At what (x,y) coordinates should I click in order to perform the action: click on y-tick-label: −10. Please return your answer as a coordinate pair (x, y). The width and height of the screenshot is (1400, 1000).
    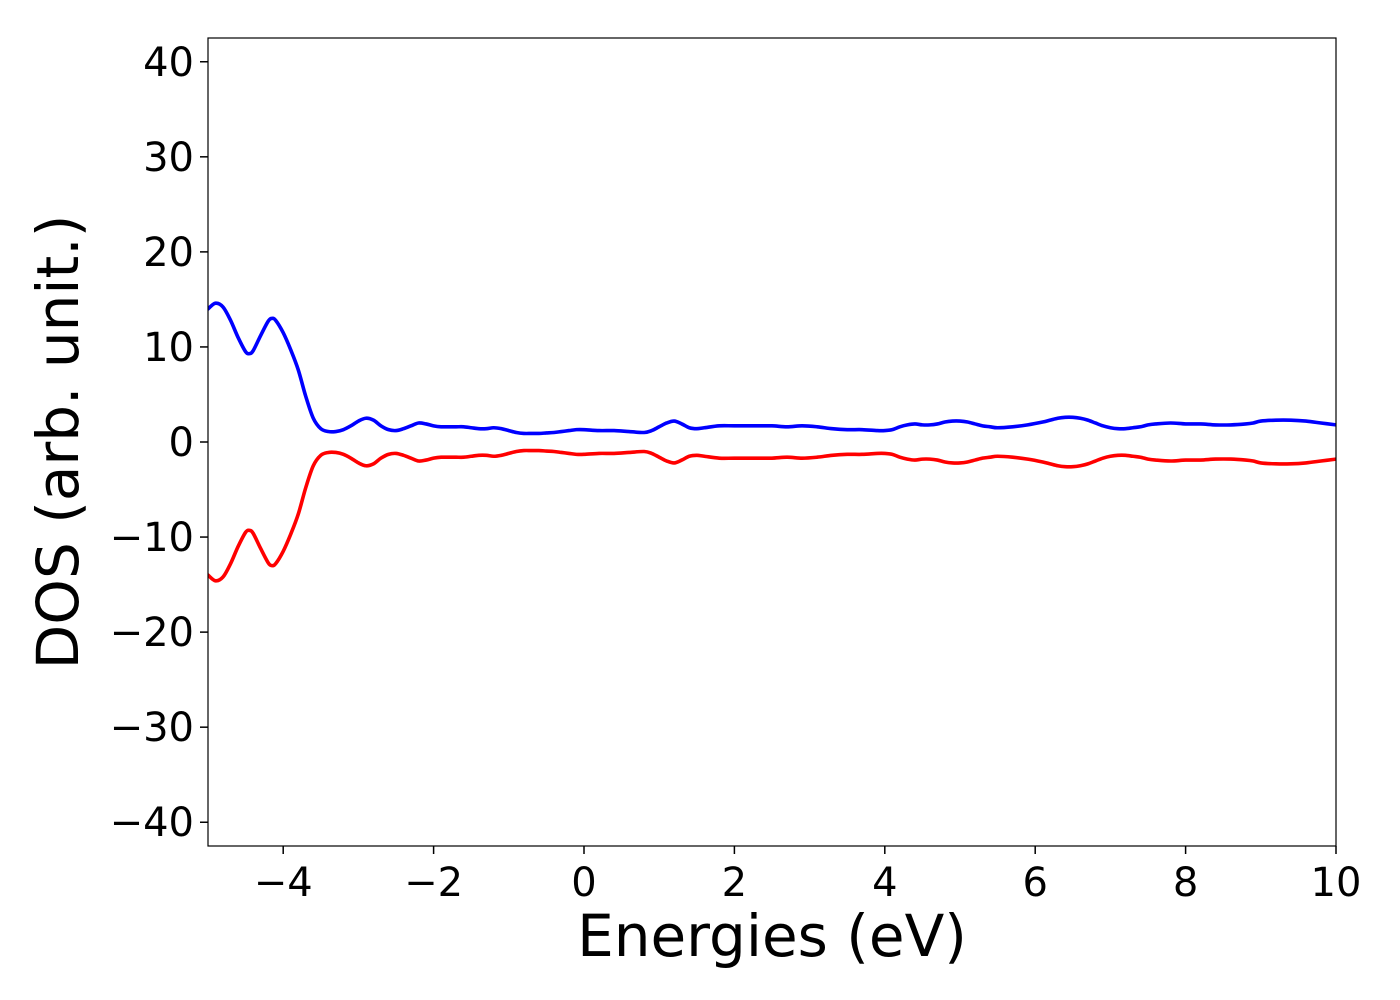
    Looking at the image, I should click on (152, 538).